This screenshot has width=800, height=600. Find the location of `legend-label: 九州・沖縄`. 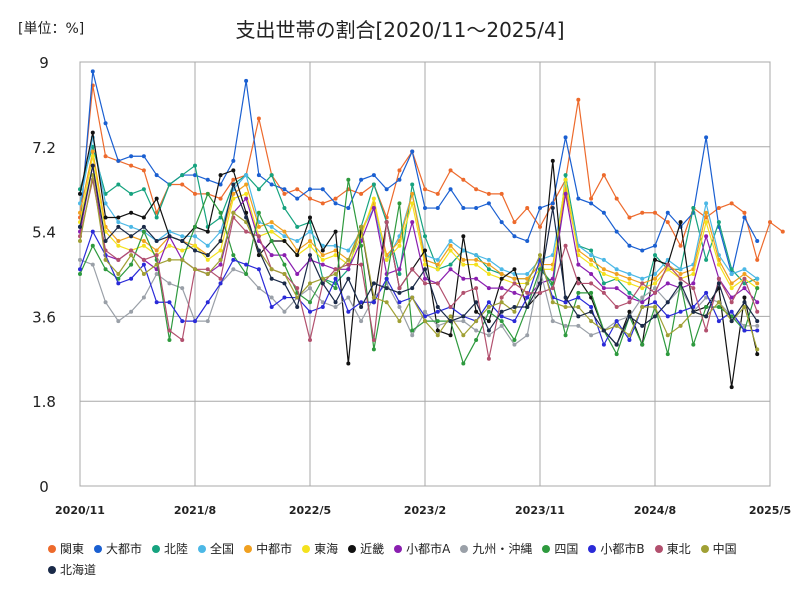

legend-label: 九州・沖縄 is located at coordinates (502, 549).